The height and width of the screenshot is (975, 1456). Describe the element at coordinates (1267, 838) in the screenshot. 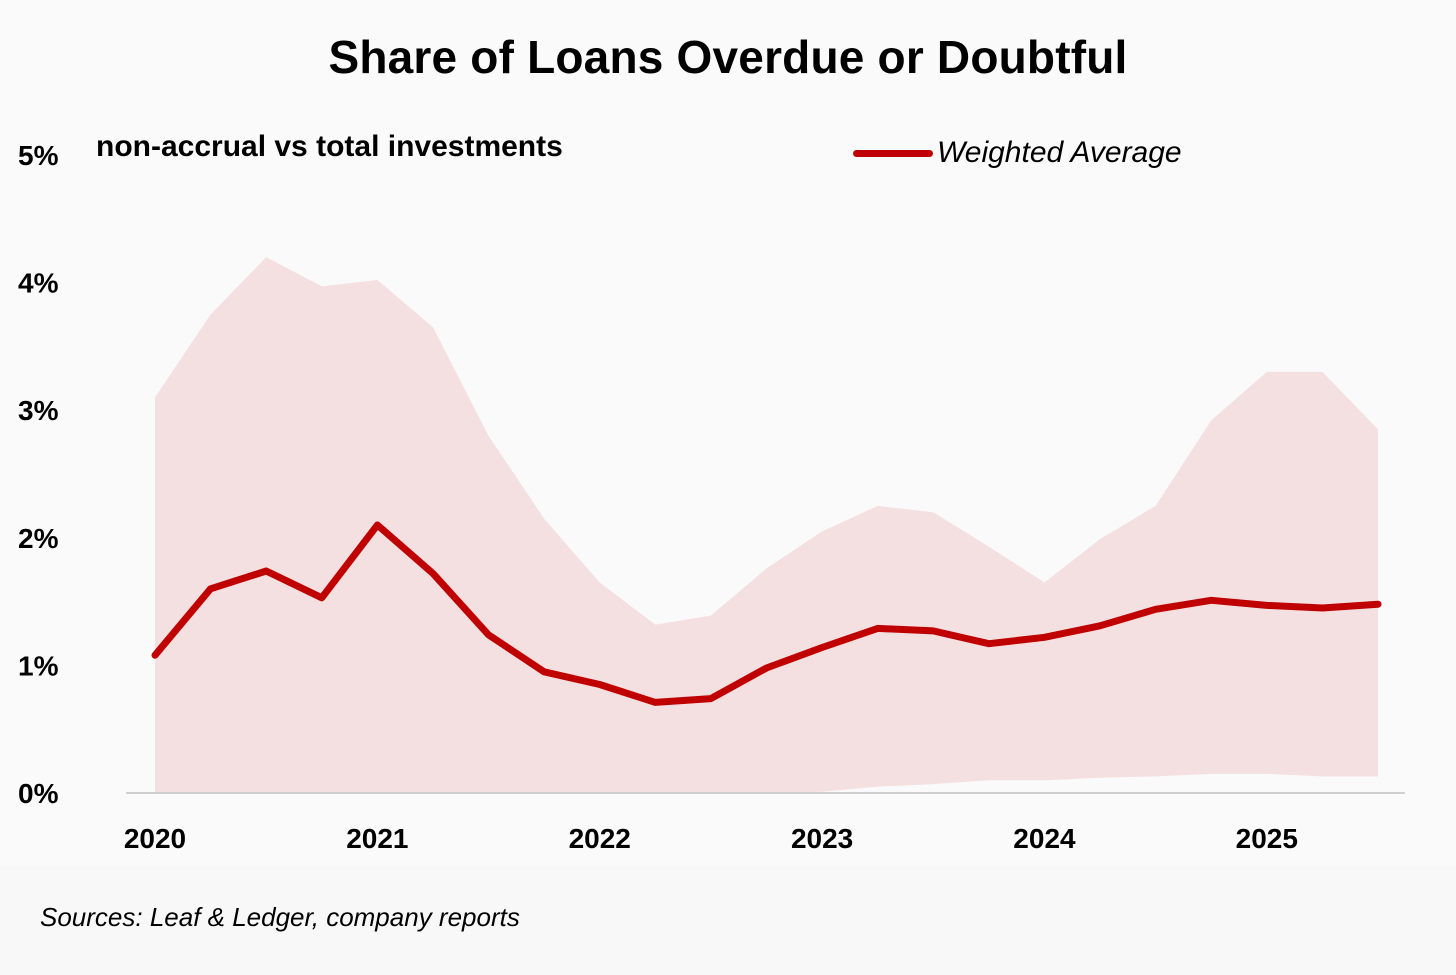

I see `x-tick-label: 2025` at that location.